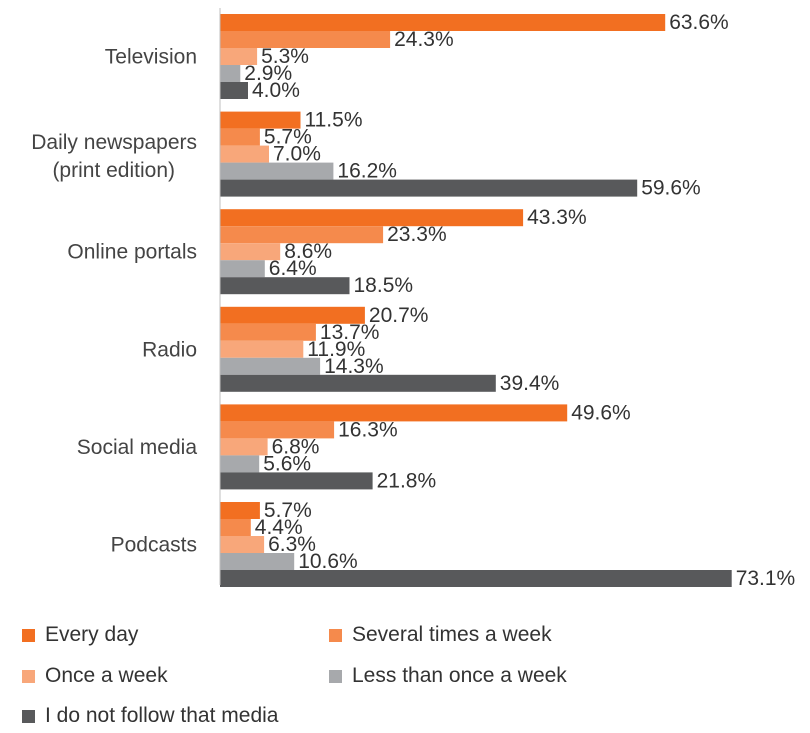 The height and width of the screenshot is (733, 810). What do you see at coordinates (244, 447) in the screenshot?
I see `bar-social-media-once-a-week` at bounding box center [244, 447].